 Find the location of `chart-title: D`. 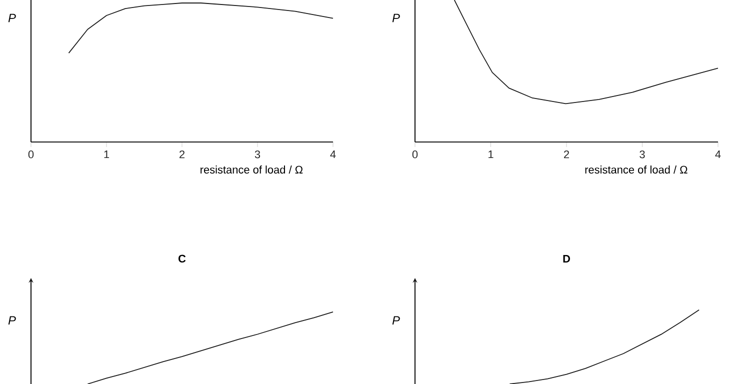

chart-title: D is located at coordinates (566, 258).